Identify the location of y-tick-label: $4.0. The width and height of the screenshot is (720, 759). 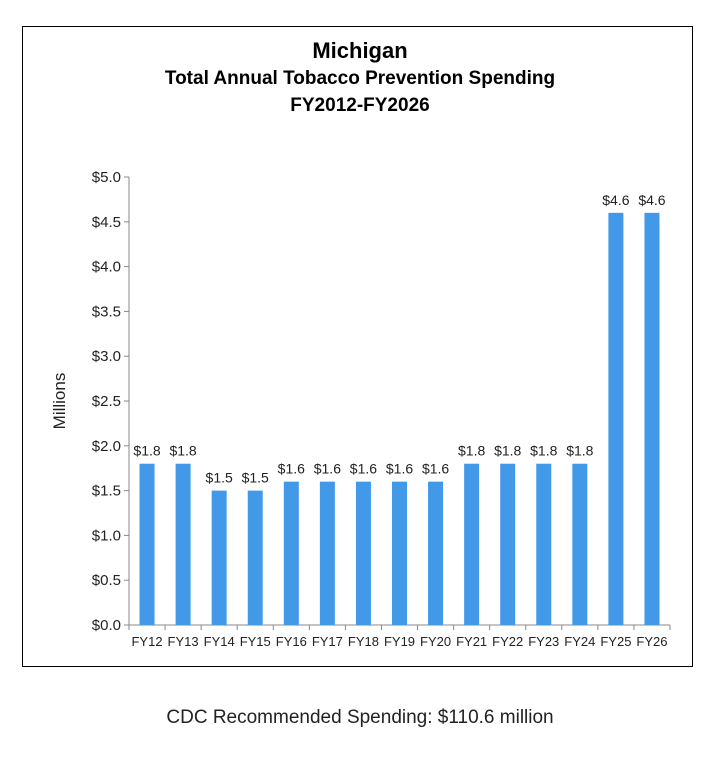
(106, 267).